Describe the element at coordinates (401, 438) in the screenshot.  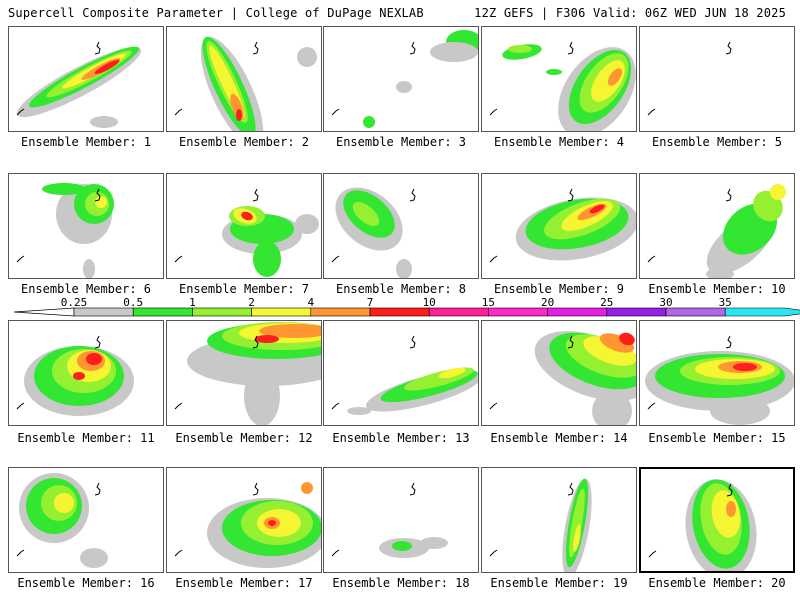
I see `ensemble-member-label: Ensemble Member: 13` at that location.